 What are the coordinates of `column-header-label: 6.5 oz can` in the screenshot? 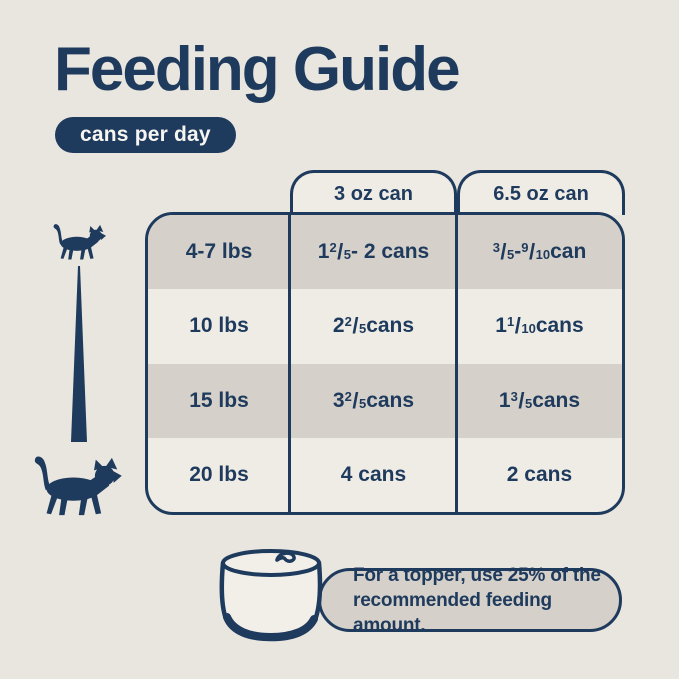 It's located at (541, 193).